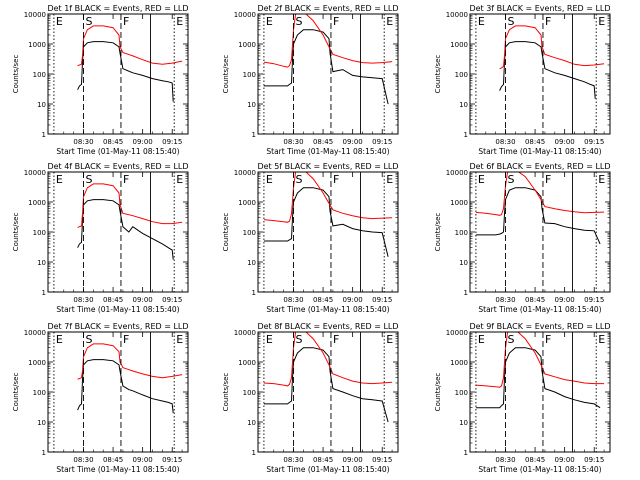 This screenshot has height=480, width=640. I want to click on panel-title: Det 8f BLACK = Events, RED = LLD, so click(327, 326).